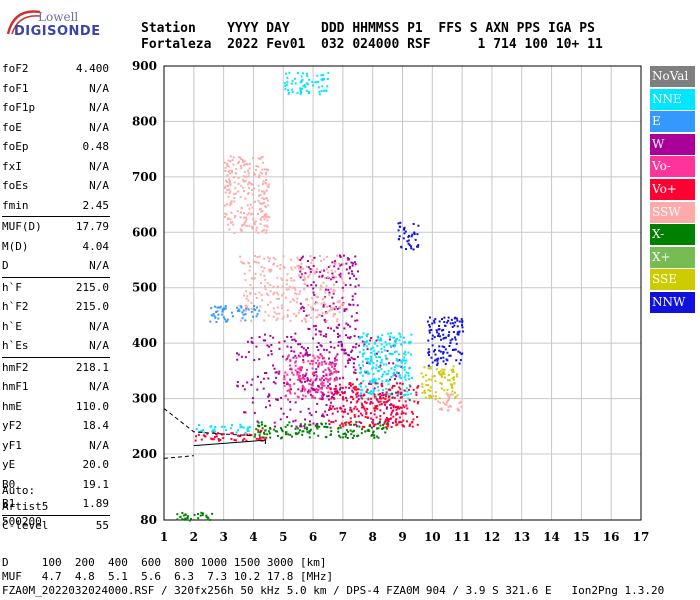  What do you see at coordinates (144, 454) in the screenshot?
I see `y-tick-label: 200` at bounding box center [144, 454].